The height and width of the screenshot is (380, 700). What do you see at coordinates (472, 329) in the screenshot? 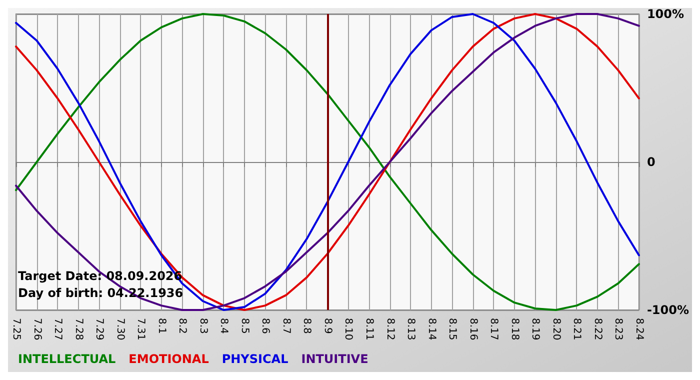
I see `x-tick-label: 8.16` at bounding box center [472, 329].